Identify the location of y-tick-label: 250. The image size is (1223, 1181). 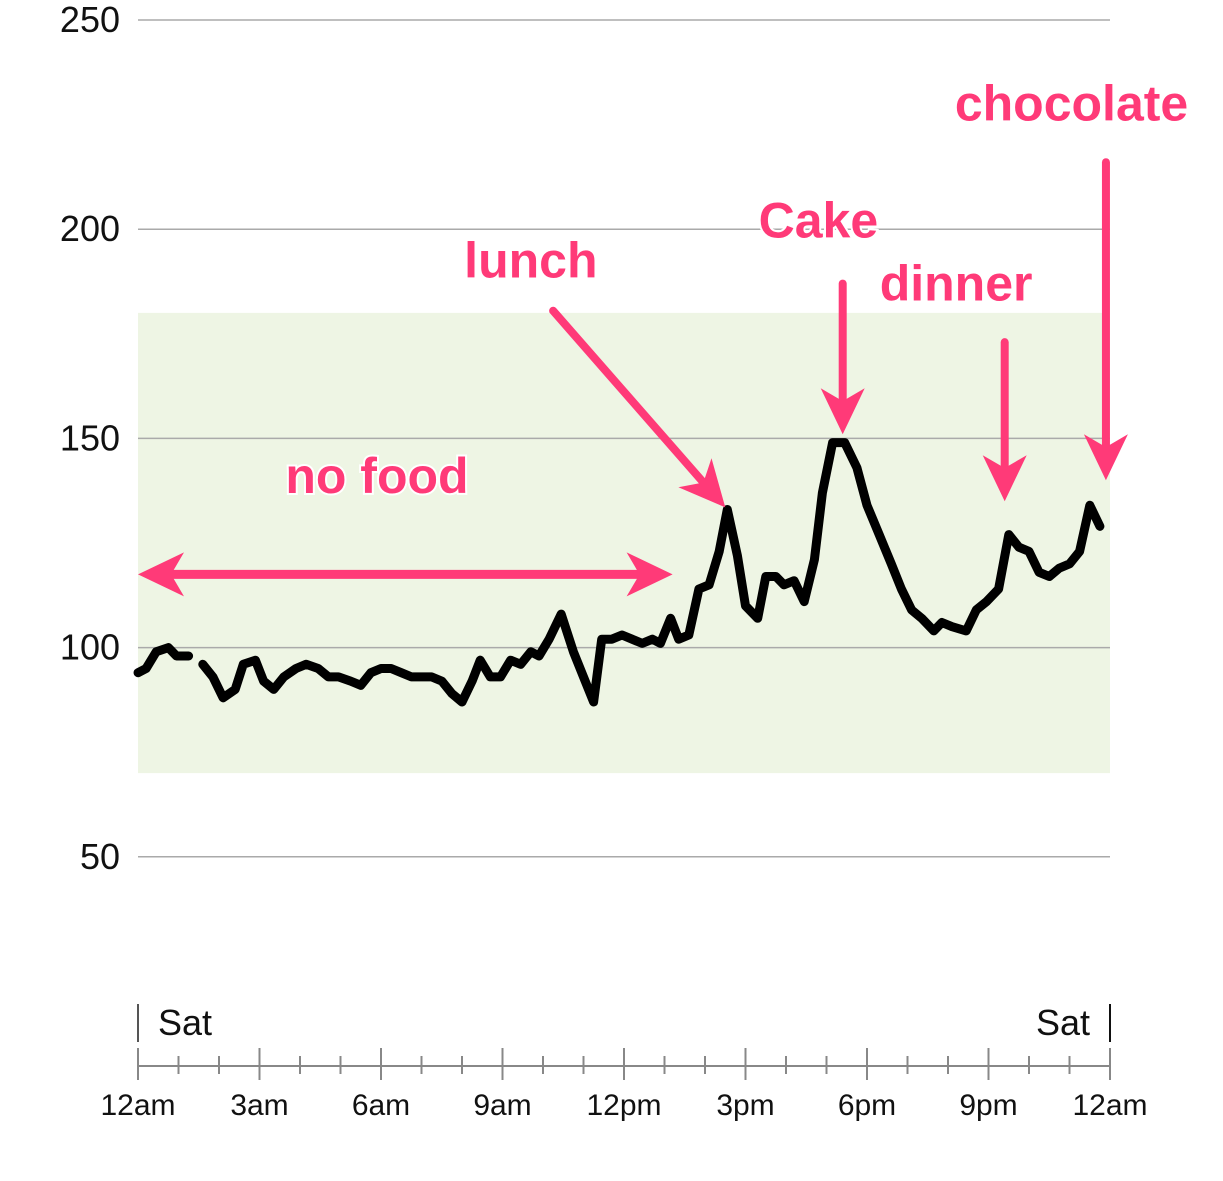
(90, 20).